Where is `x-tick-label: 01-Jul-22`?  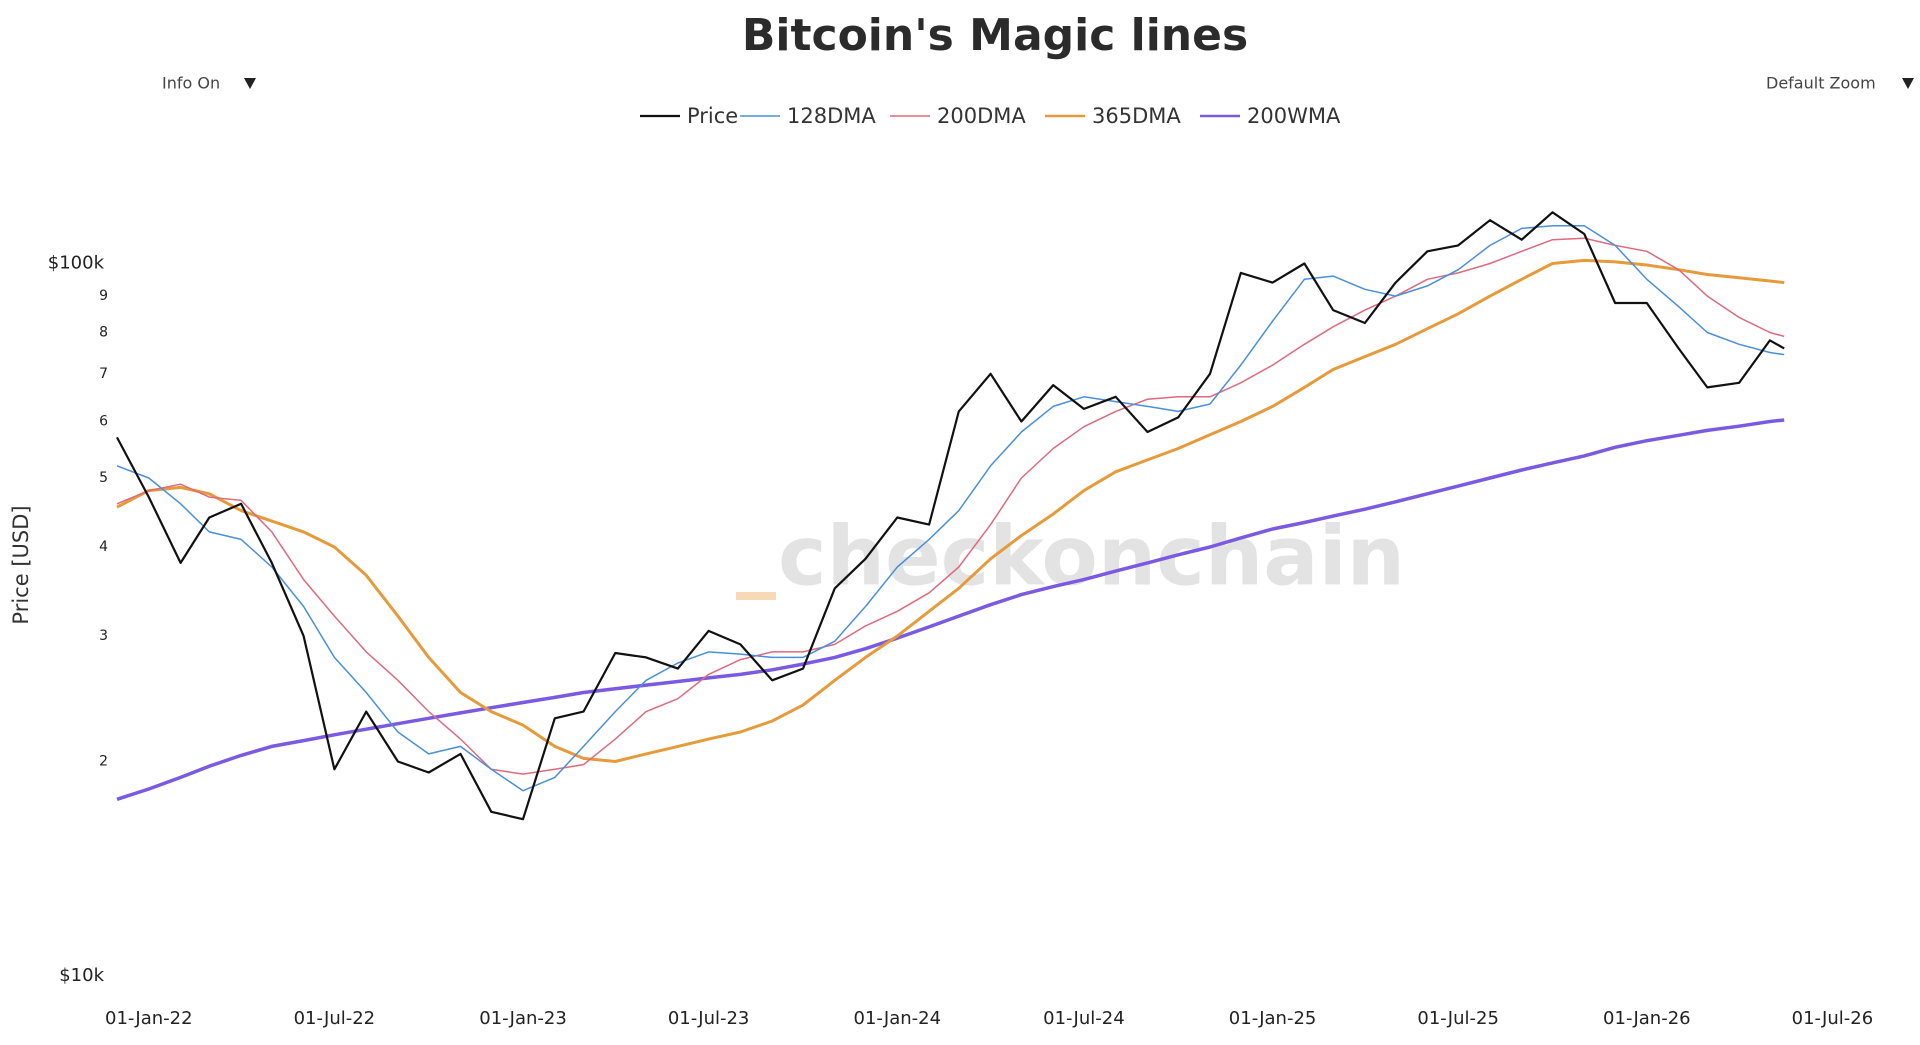 x-tick-label: 01-Jul-22 is located at coordinates (335, 1018).